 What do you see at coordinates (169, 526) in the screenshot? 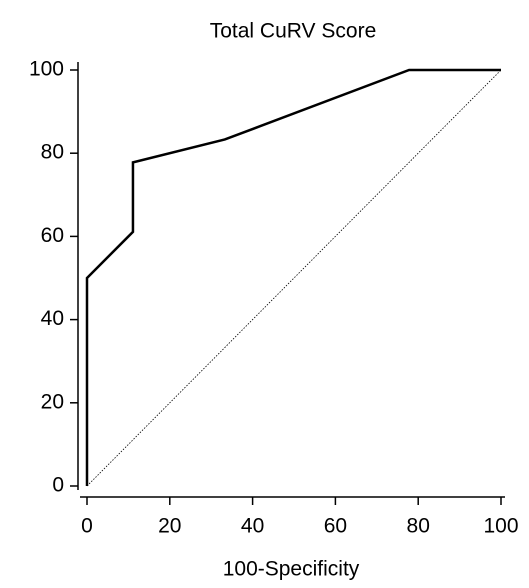
I see `x-tick-label: 20` at bounding box center [169, 526].